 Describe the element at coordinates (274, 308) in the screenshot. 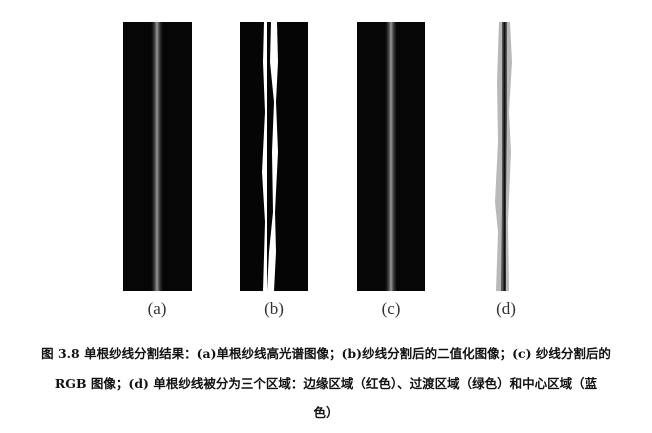

I see `panel-b-label: (b)` at that location.